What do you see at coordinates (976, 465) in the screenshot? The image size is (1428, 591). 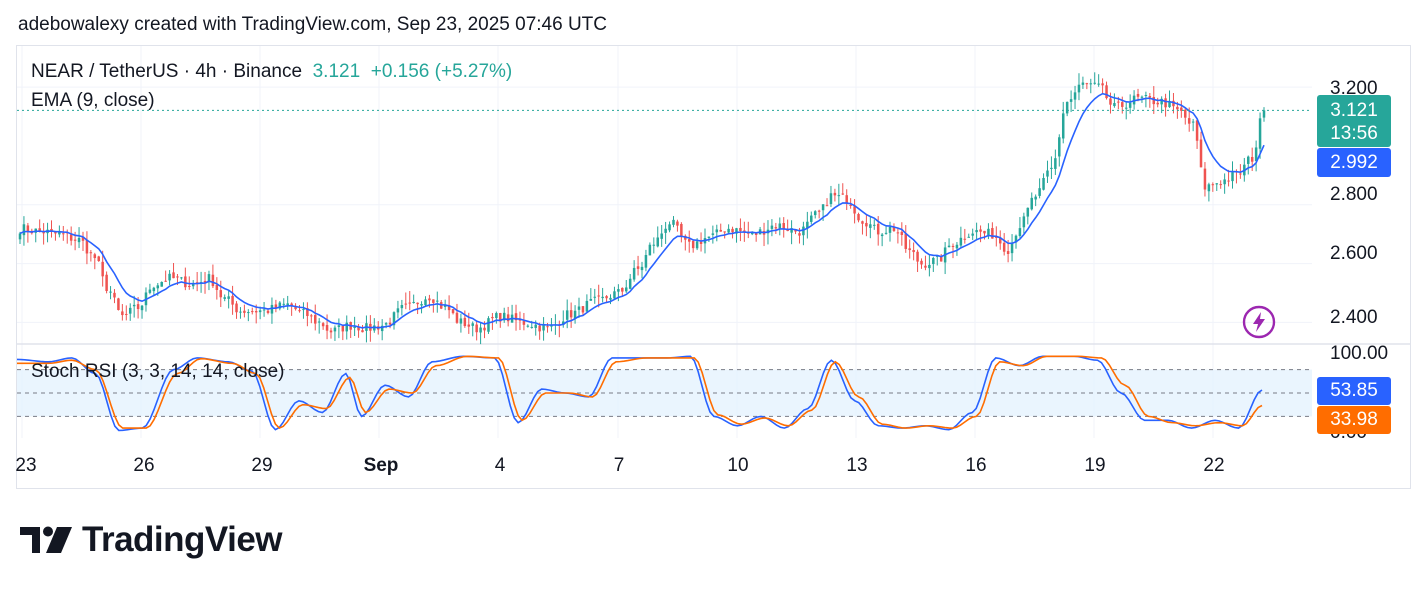 I see `time-label-16: 16` at bounding box center [976, 465].